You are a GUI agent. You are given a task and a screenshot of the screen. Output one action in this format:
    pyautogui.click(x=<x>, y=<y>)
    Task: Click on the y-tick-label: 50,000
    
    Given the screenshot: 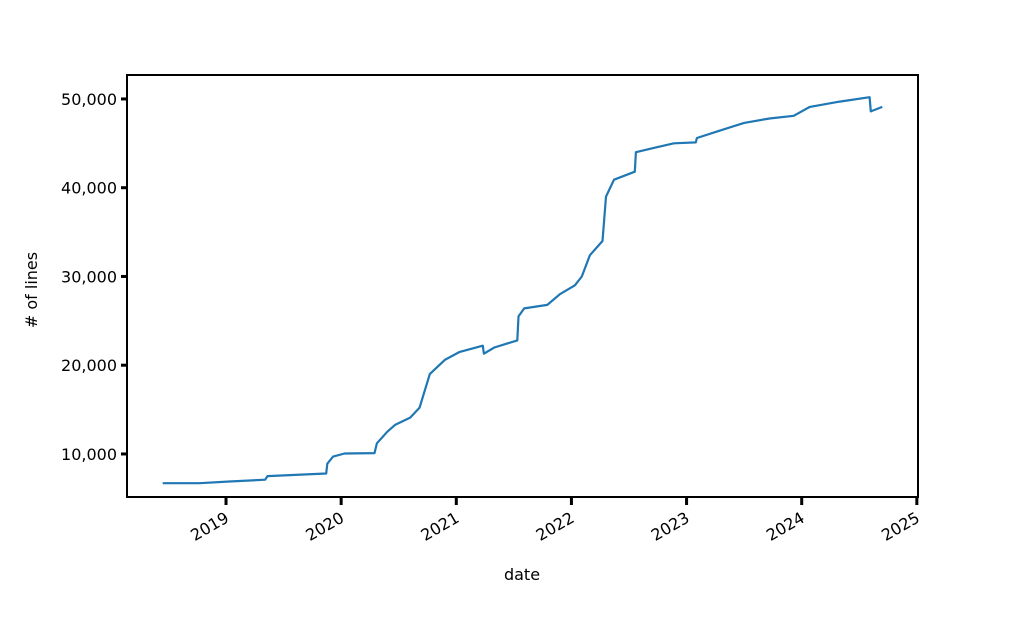 What is the action you would take?
    pyautogui.click(x=89, y=99)
    